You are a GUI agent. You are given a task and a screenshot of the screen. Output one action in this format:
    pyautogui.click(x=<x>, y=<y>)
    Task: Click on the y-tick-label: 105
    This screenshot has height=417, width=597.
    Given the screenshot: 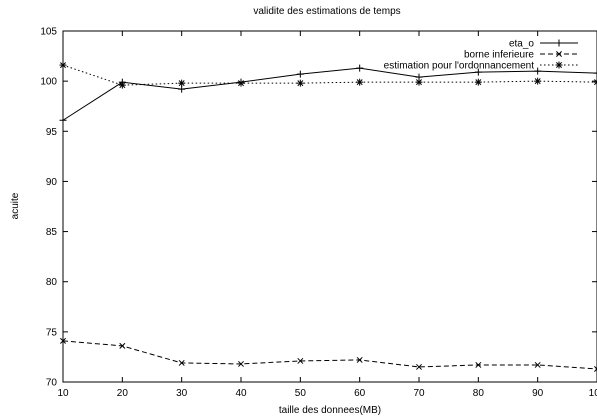 What is the action you would take?
    pyautogui.click(x=48, y=32)
    